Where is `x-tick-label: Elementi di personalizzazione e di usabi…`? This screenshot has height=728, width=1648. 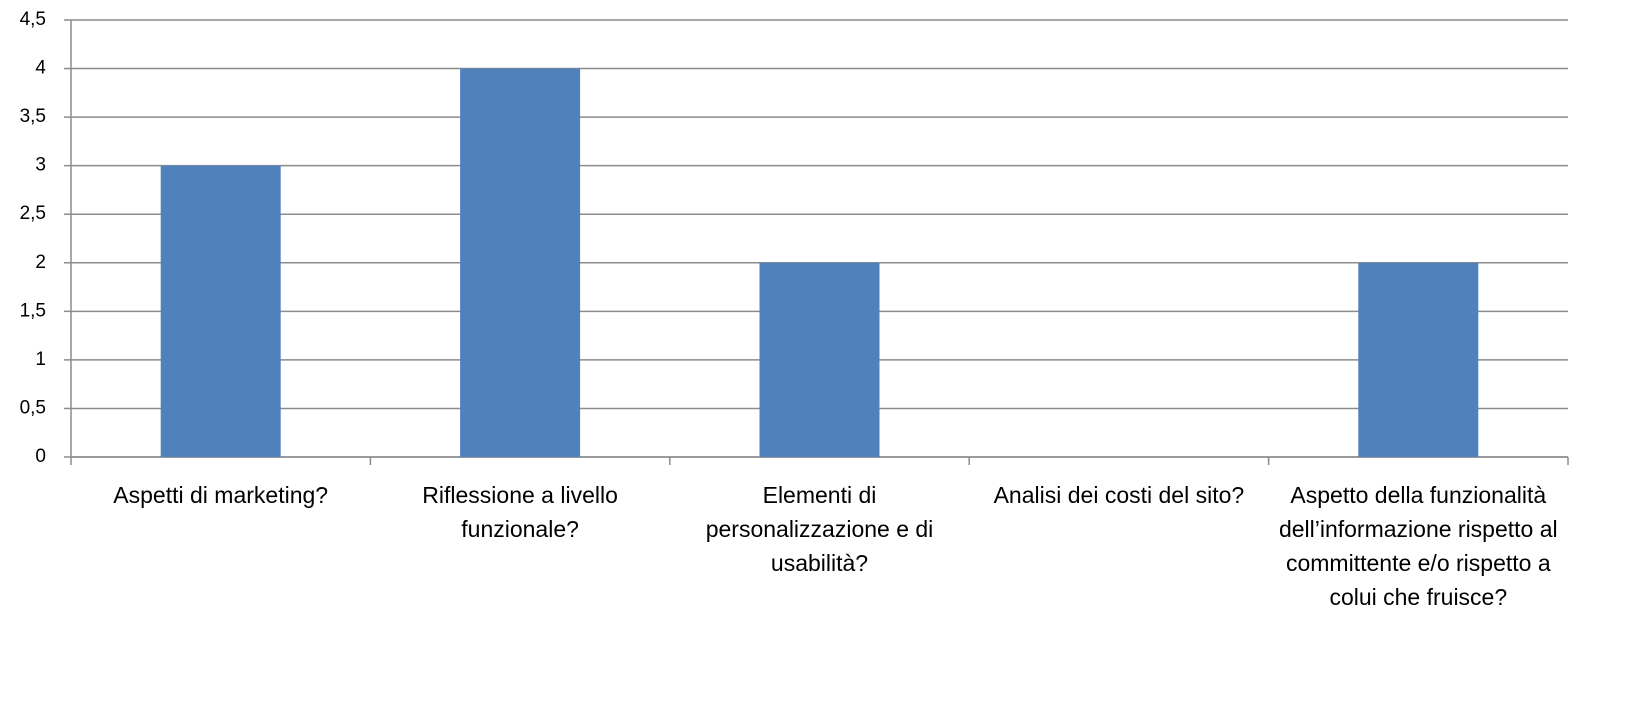
x-tick-label: Elementi di personalizzazione e di usabi… is located at coordinates (819, 529).